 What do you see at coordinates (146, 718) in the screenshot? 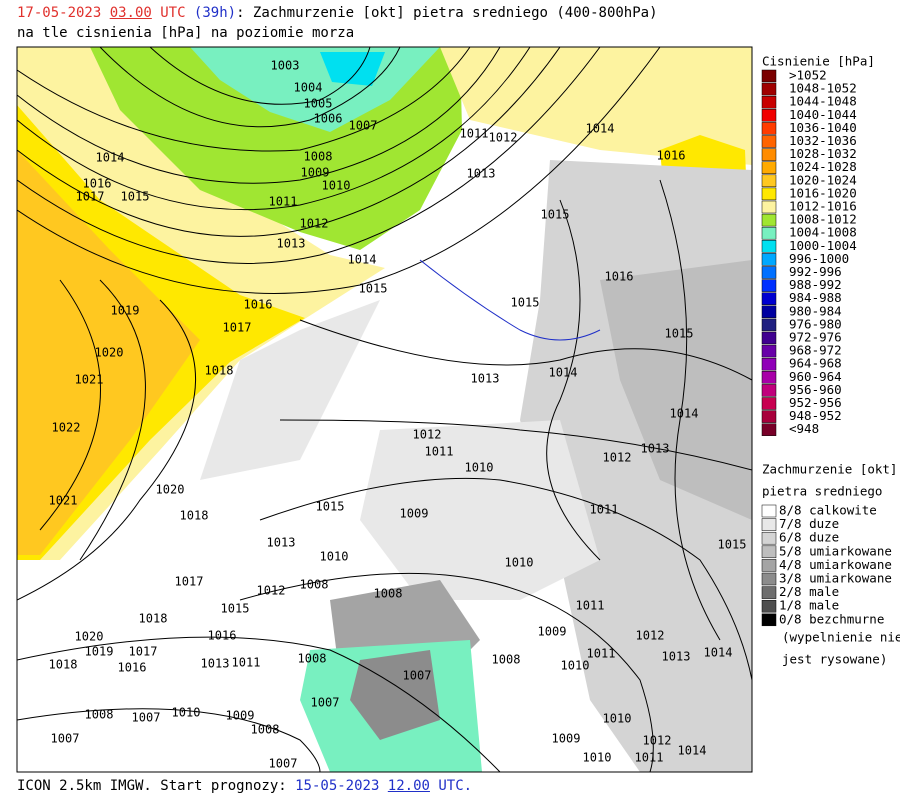
I see `isobar-label: 1007` at bounding box center [146, 718].